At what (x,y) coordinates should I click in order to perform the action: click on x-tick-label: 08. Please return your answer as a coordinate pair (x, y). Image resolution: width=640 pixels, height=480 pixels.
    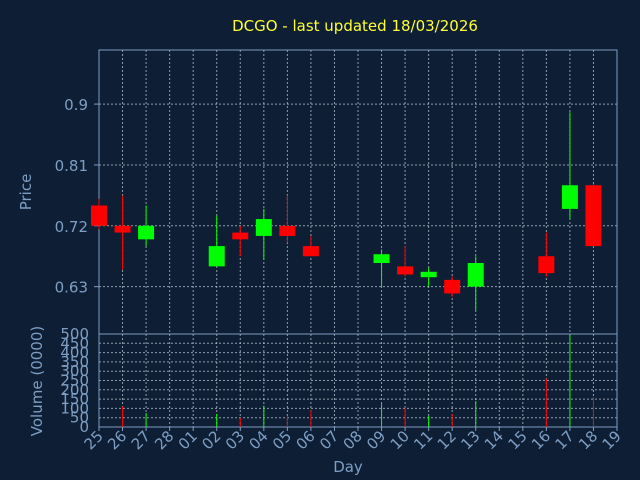
    Looking at the image, I should click on (353, 440).